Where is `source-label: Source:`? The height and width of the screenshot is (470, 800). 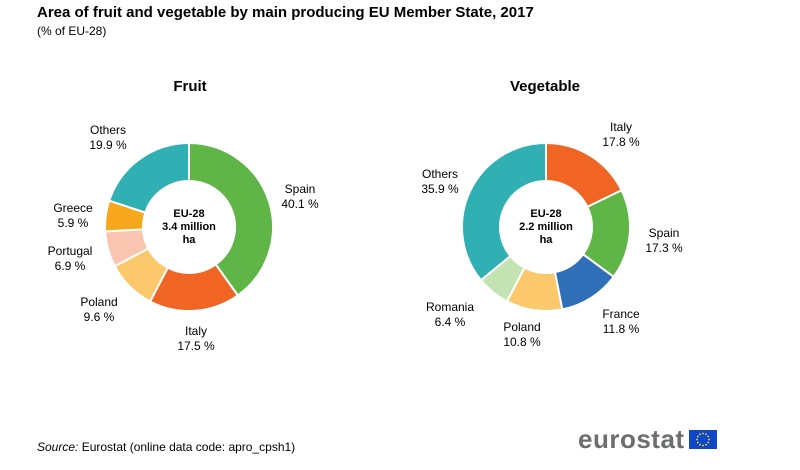 source-label: Source: is located at coordinates (58, 447).